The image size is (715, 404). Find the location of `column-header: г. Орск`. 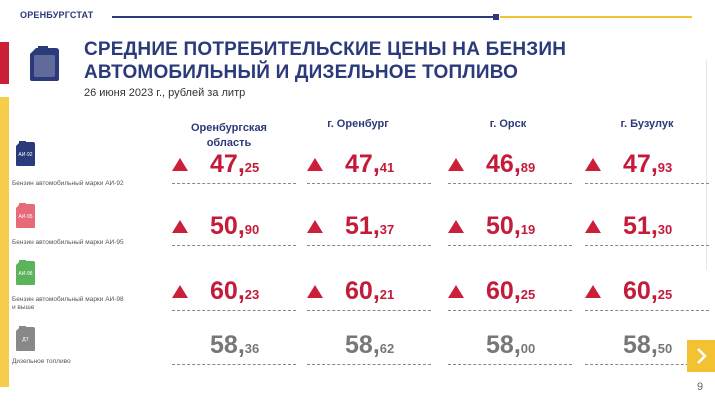

column-header: г. Орск is located at coordinates (508, 124).